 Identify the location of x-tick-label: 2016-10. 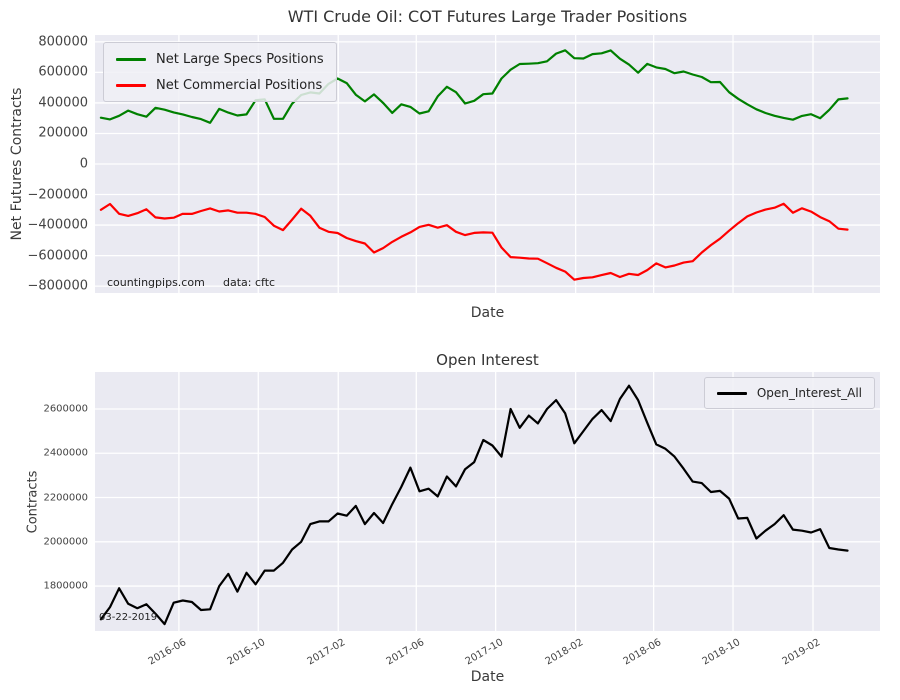
(247, 652).